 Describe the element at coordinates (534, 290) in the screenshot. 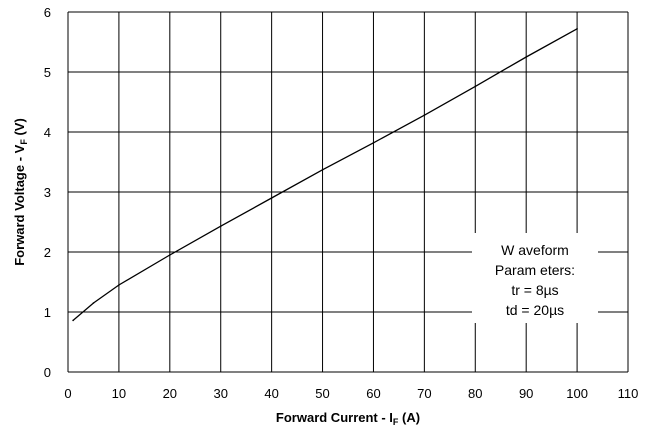

I see `annotation-line: tr = 8µs` at that location.